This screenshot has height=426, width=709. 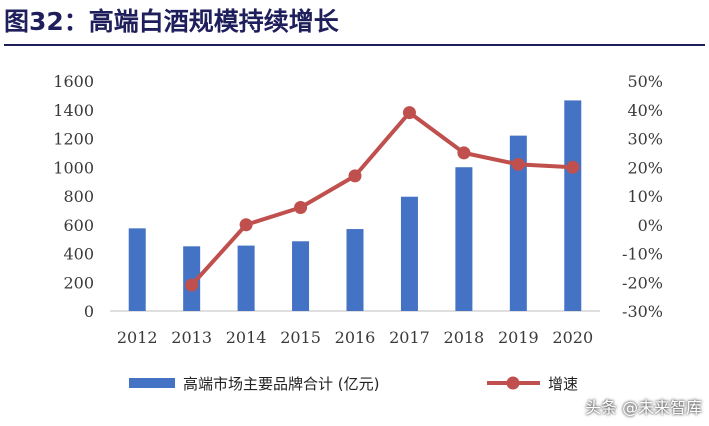 What do you see at coordinates (73, 81) in the screenshot?
I see `y-left-tick-label: 1600` at bounding box center [73, 81].